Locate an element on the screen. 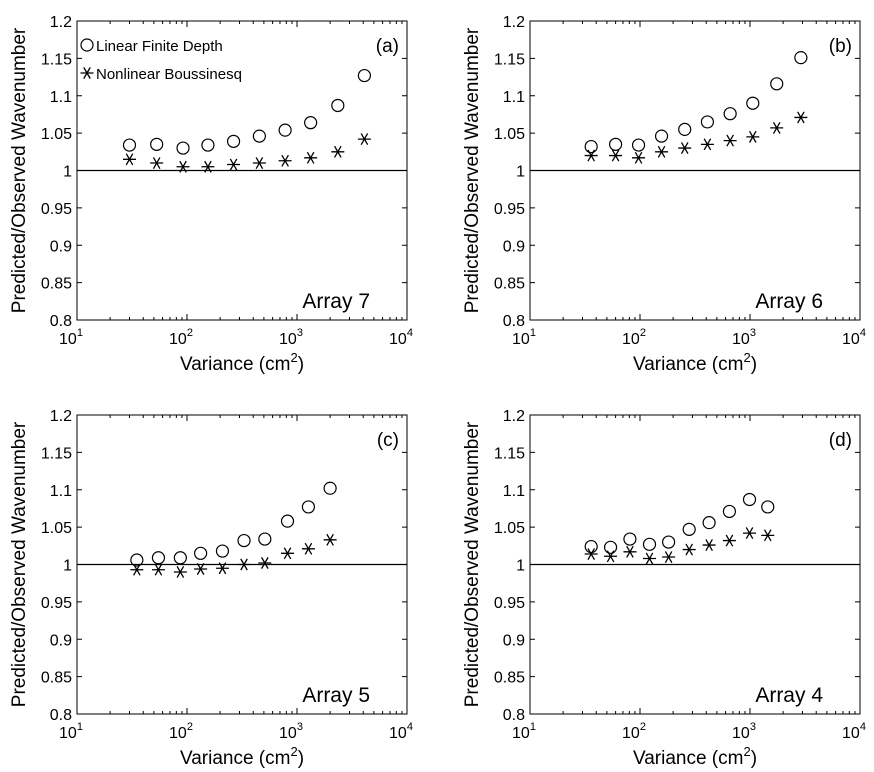 The height and width of the screenshot is (772, 874). x-tick-label: 10¹ is located at coordinates (71, 731).